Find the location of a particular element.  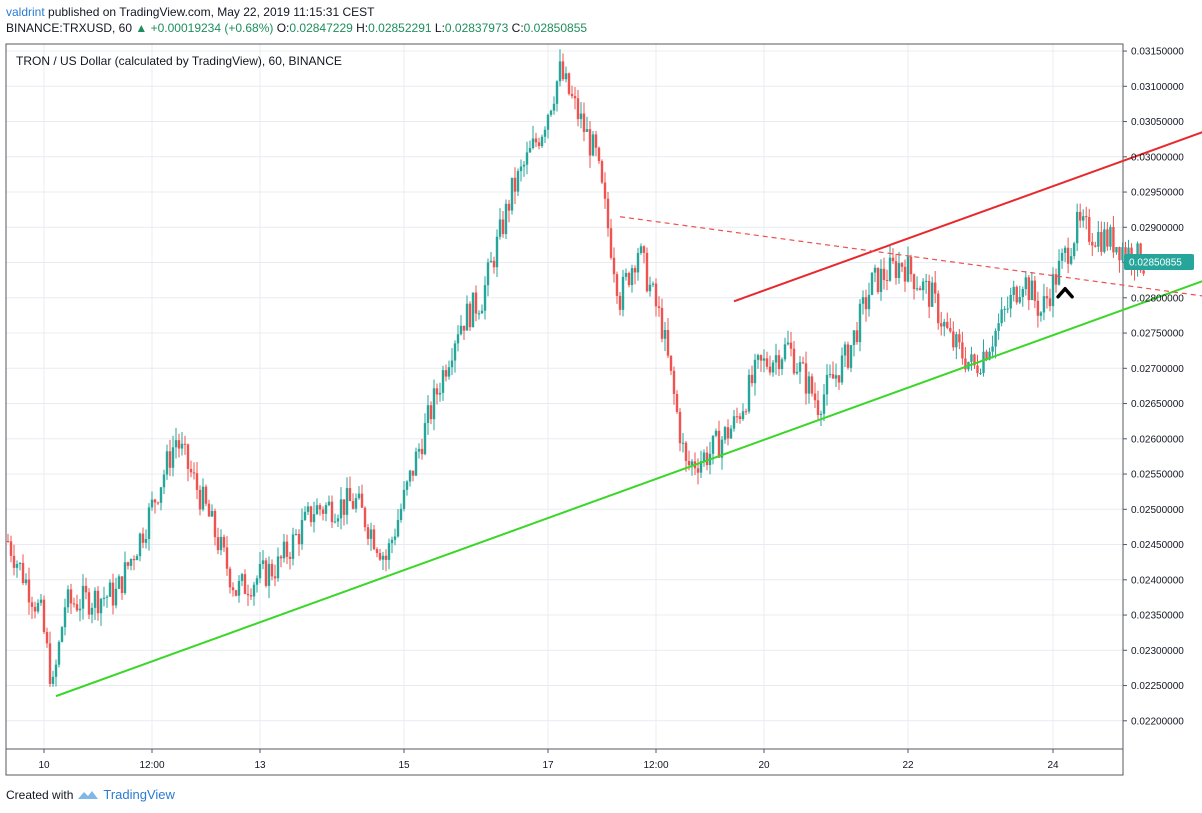

x-tick-label: 12:00 is located at coordinates (655, 765).